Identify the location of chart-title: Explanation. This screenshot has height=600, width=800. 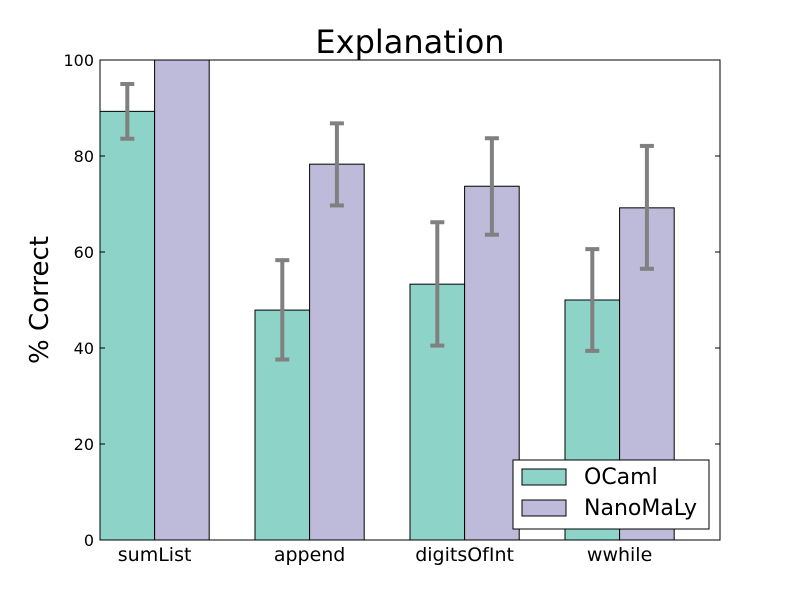
(409, 42).